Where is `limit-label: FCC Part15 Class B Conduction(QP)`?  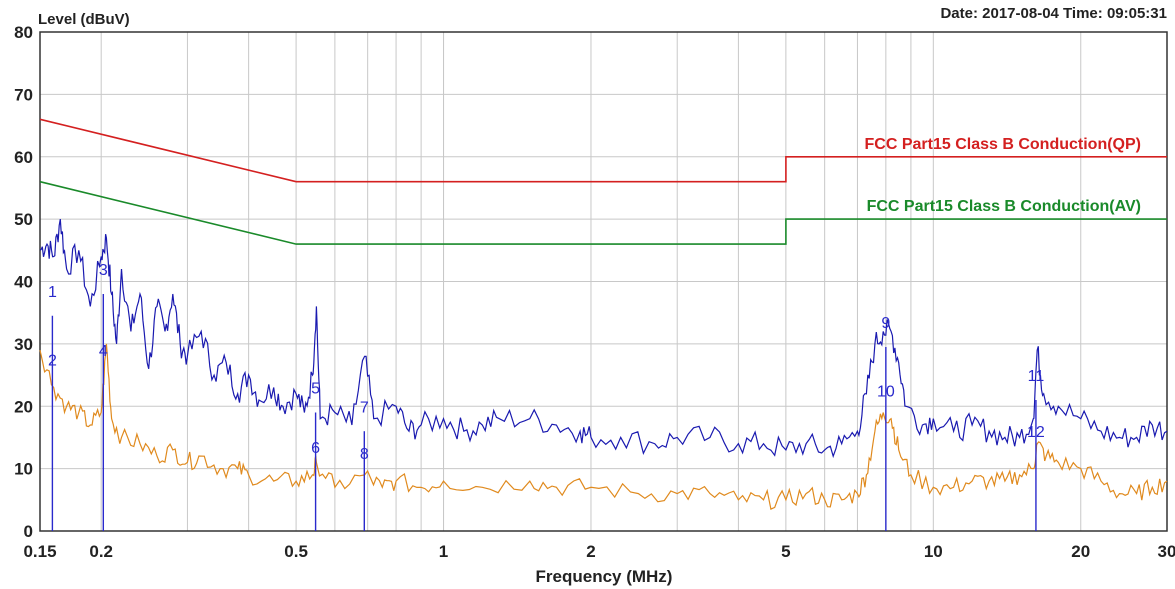
limit-label: FCC Part15 Class B Conduction(QP) is located at coordinates (1003, 144).